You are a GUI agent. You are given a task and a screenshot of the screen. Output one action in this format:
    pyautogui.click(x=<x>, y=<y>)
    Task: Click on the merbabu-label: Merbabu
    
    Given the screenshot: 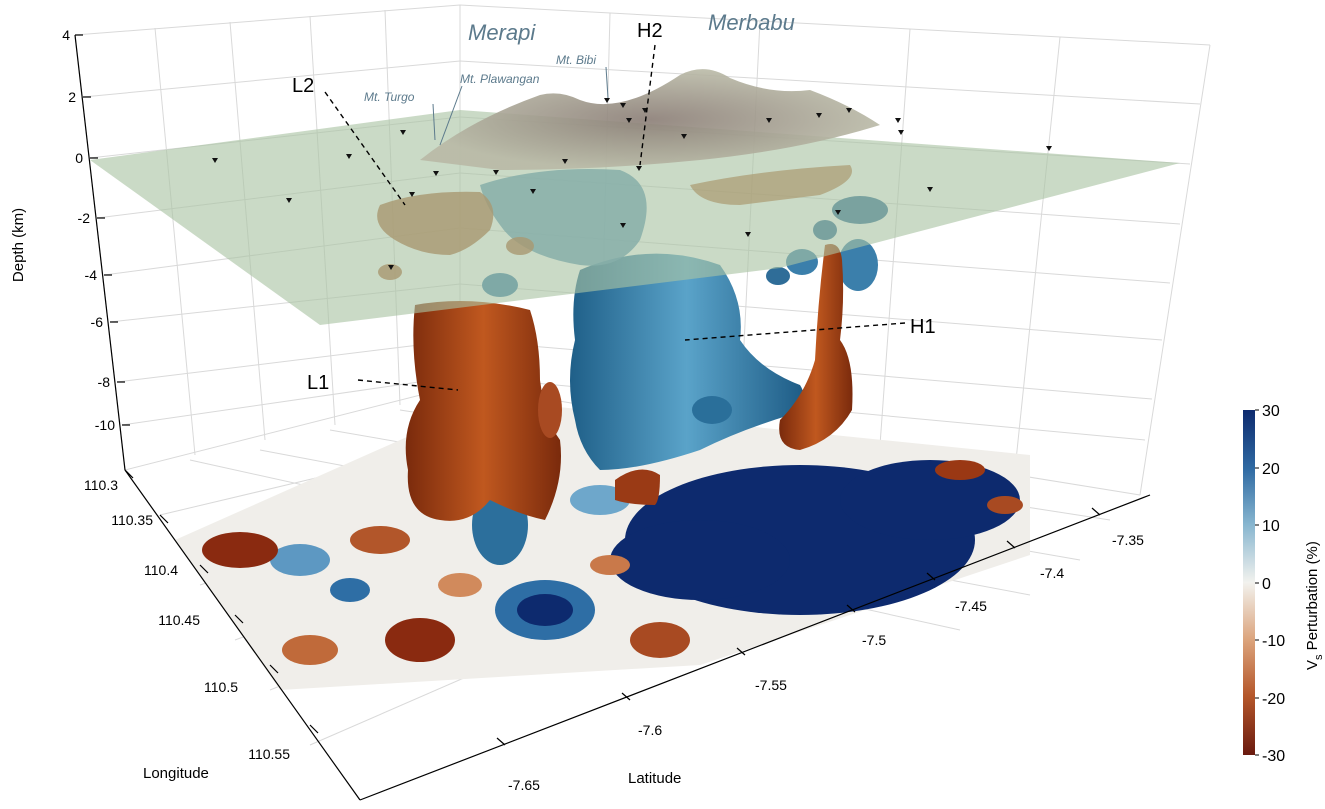 What is the action you would take?
    pyautogui.click(x=751, y=22)
    